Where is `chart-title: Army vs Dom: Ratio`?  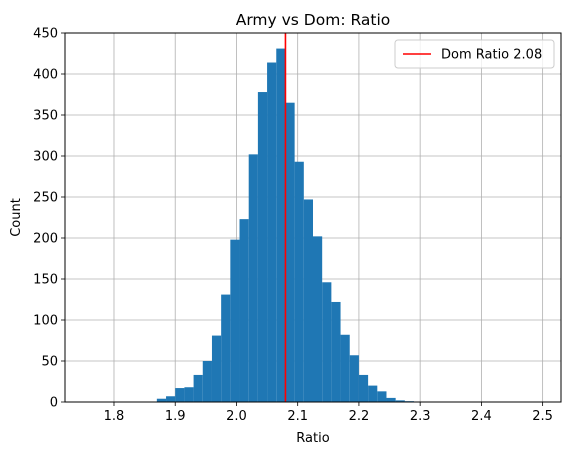
chart-title: Army vs Dom: Ratio is located at coordinates (313, 20).